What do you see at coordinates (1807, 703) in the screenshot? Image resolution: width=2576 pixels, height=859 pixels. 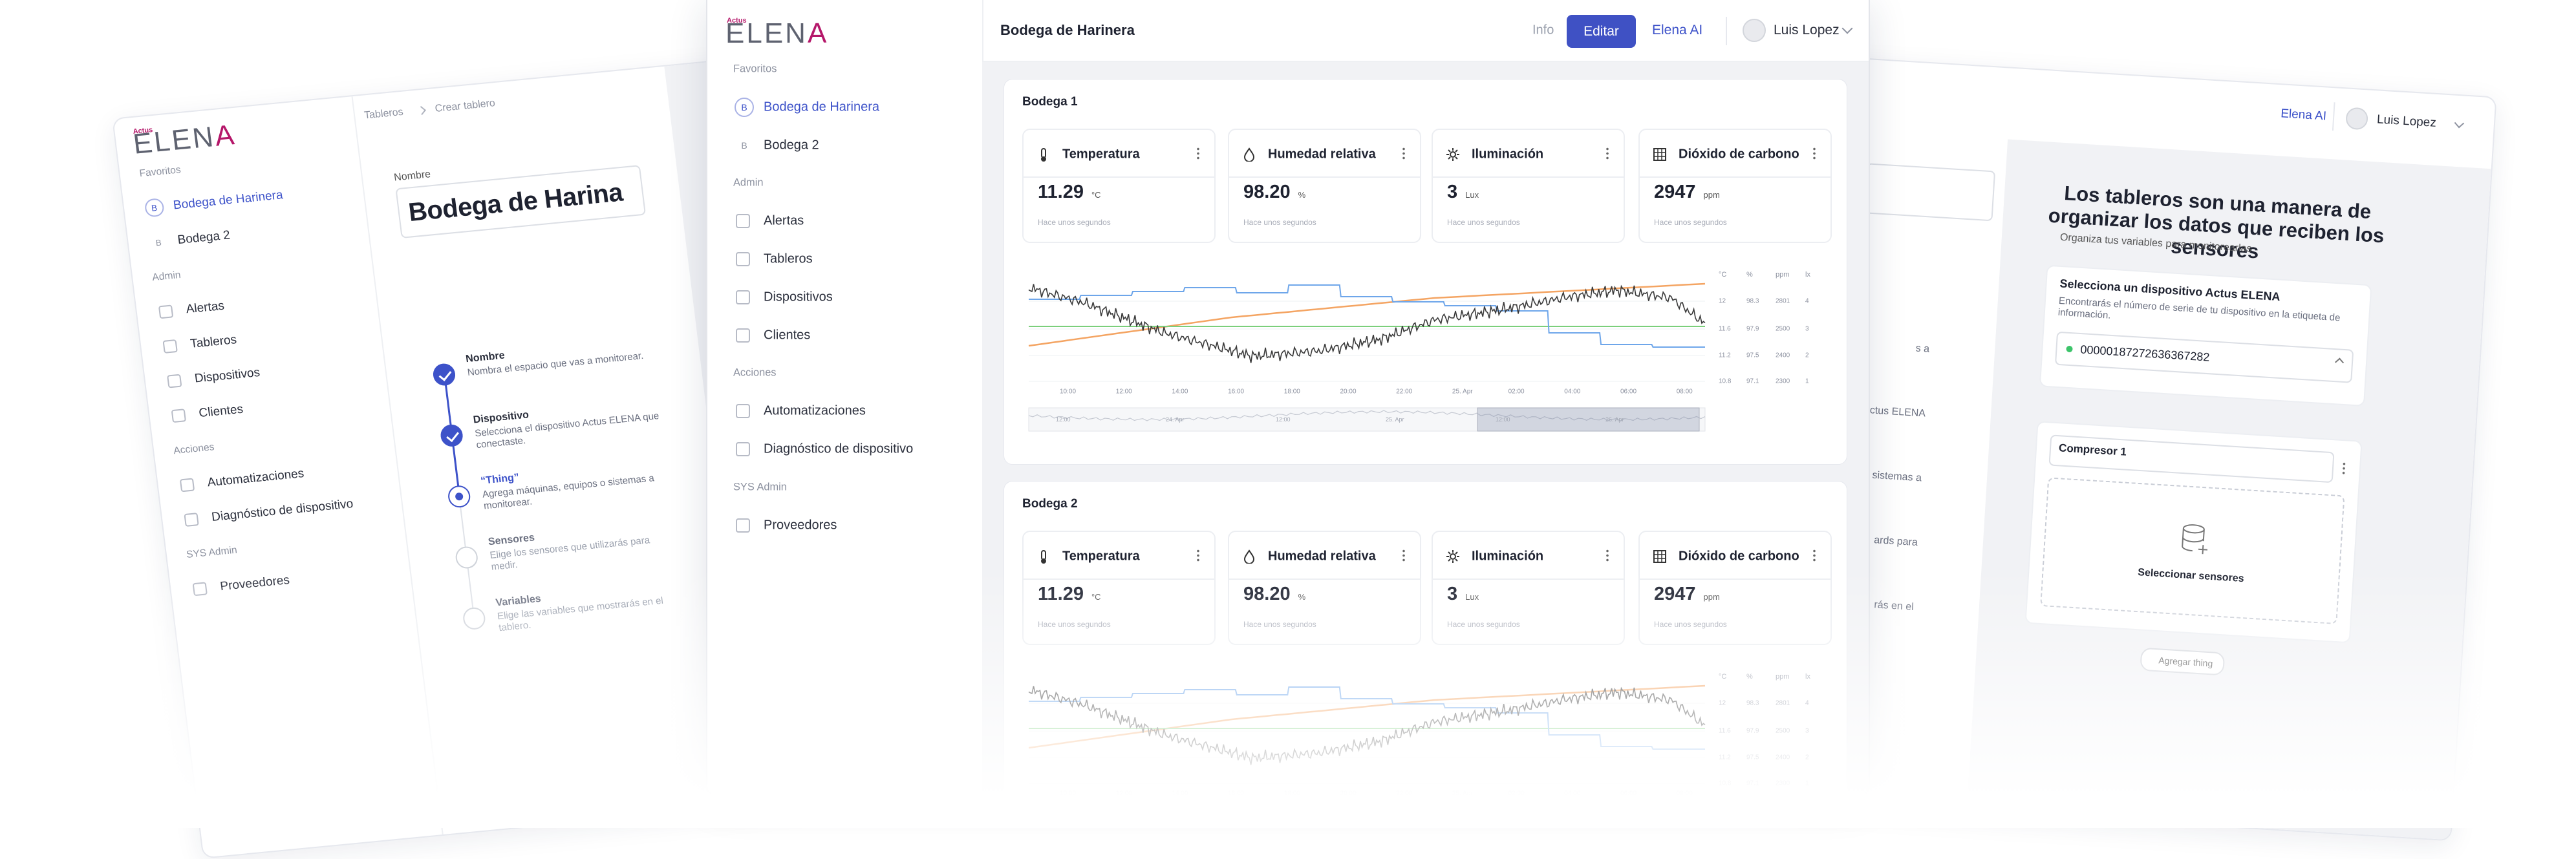 I see `y-tick-label: 4` at bounding box center [1807, 703].